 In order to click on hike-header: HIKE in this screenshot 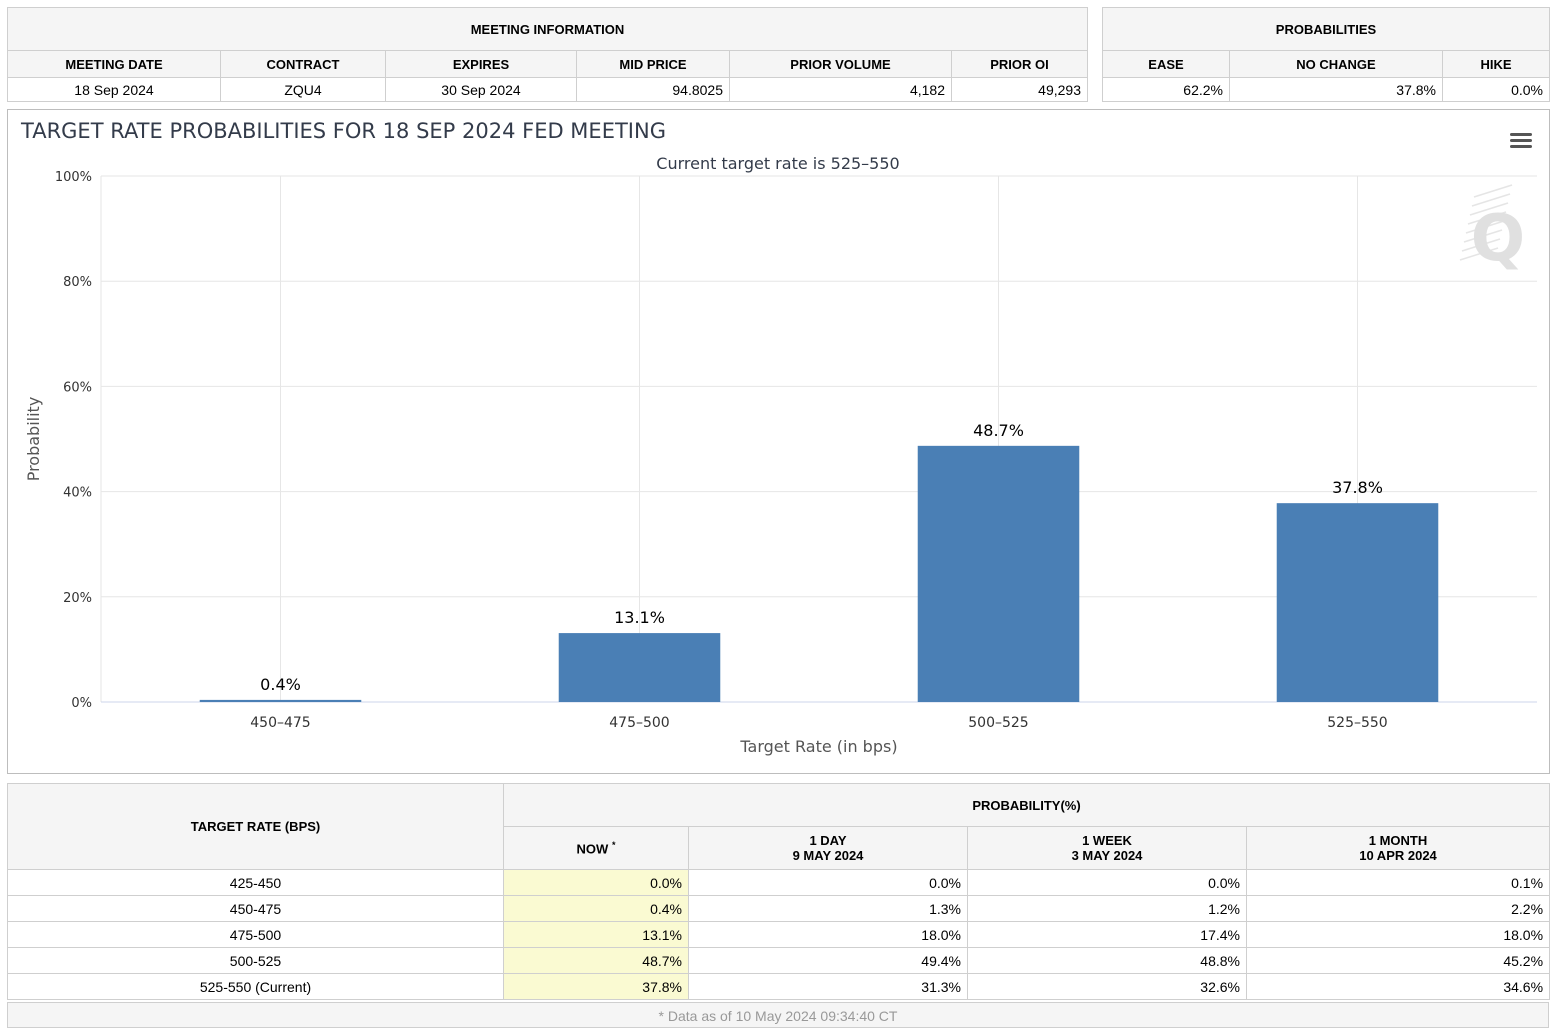, I will do `click(1496, 64)`.